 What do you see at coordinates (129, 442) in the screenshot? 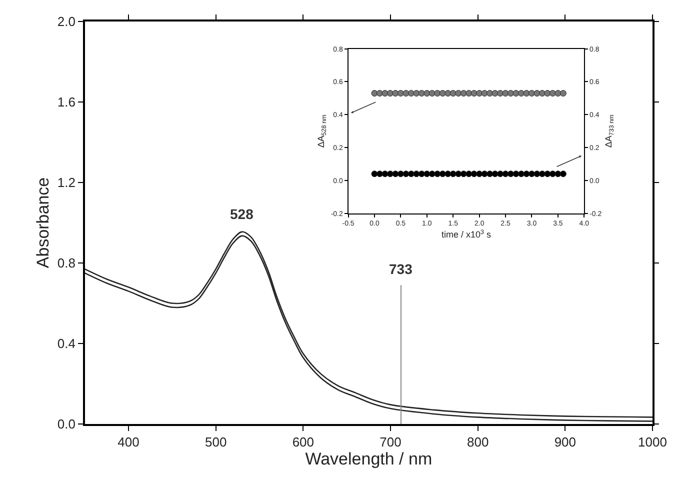
I see `x-tick-label: 400` at bounding box center [129, 442].